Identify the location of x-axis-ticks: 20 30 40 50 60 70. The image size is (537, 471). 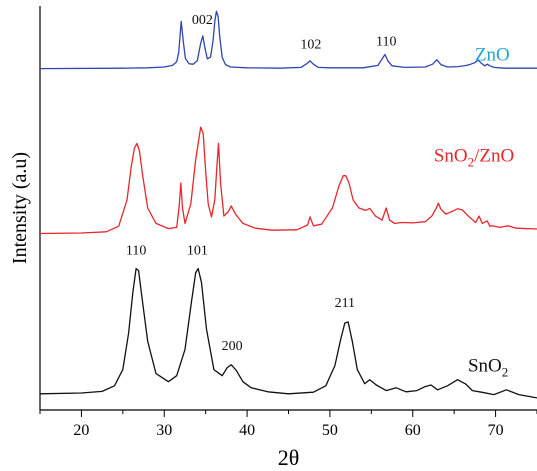
(288, 424).